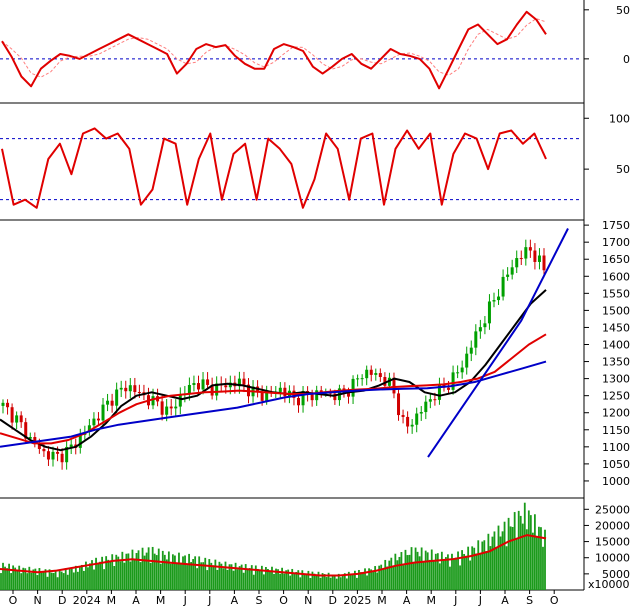 Image resolution: width=634 pixels, height=610 pixels. I want to click on price-tick-label: 1550, so click(616, 293).